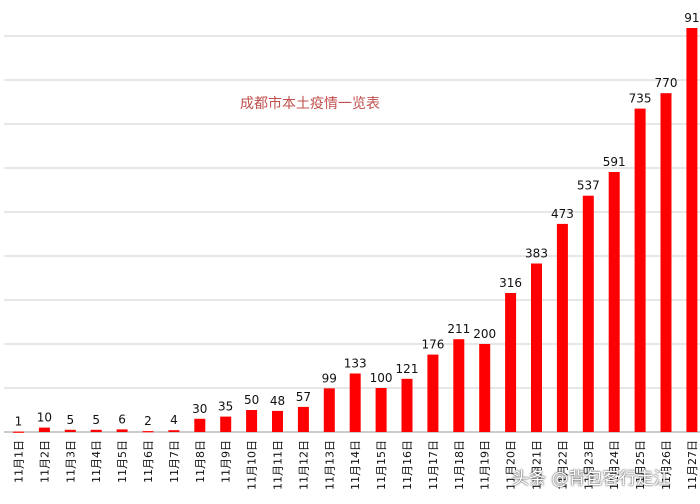 The height and width of the screenshot is (504, 700). I want to click on x-tick-label: 11月2日, so click(44, 461).